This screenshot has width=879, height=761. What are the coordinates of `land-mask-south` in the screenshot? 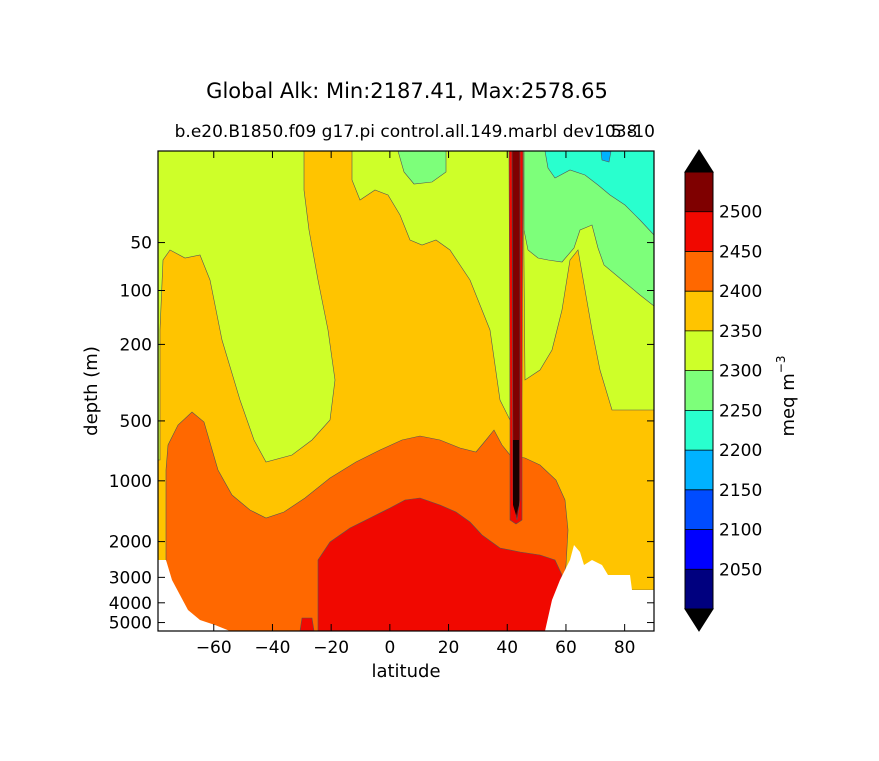 It's located at (194, 595).